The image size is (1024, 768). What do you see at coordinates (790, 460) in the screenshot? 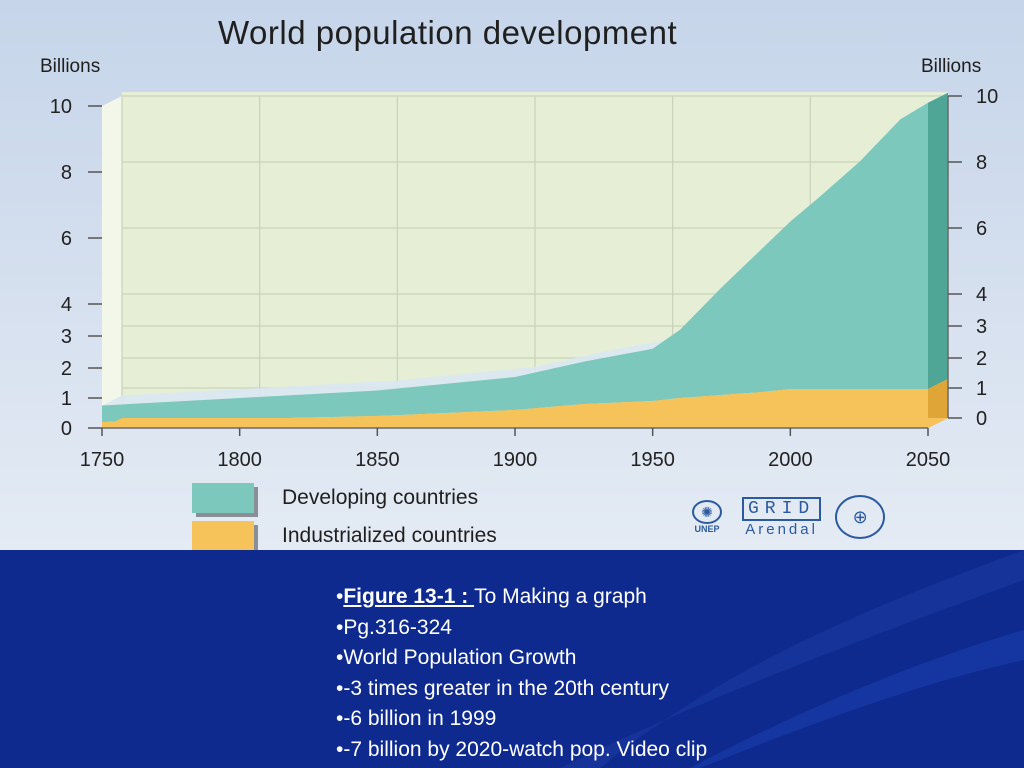
I see `x-tick-label: 2000` at bounding box center [790, 460].